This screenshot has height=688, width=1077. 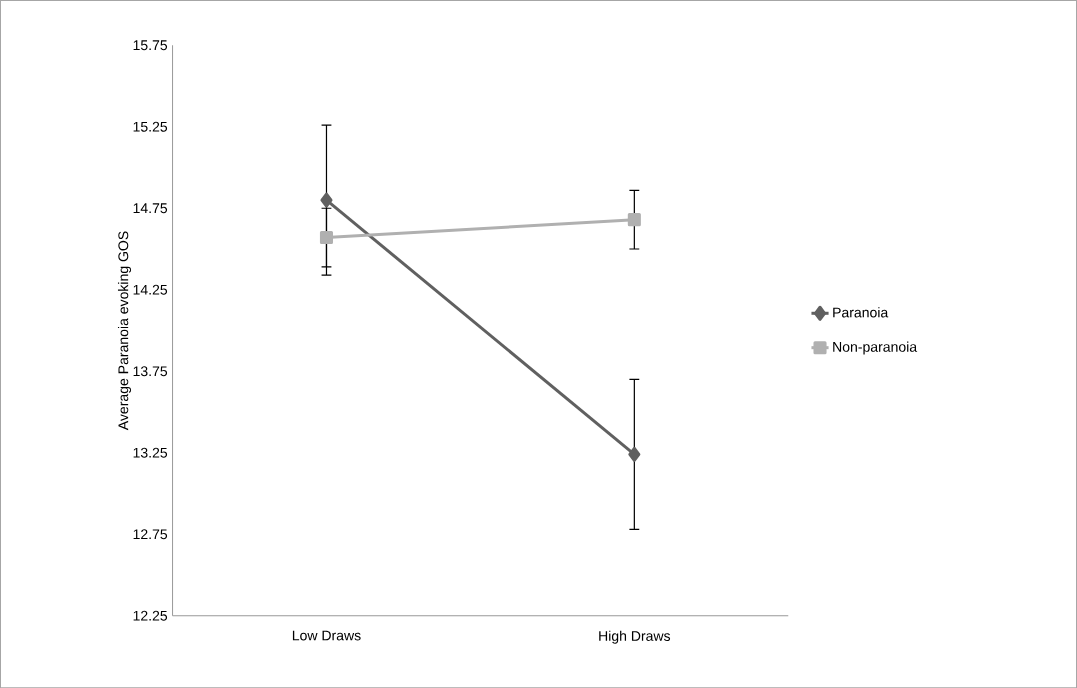 What do you see at coordinates (150, 615) in the screenshot?
I see `y-tick-label: 12.25` at bounding box center [150, 615].